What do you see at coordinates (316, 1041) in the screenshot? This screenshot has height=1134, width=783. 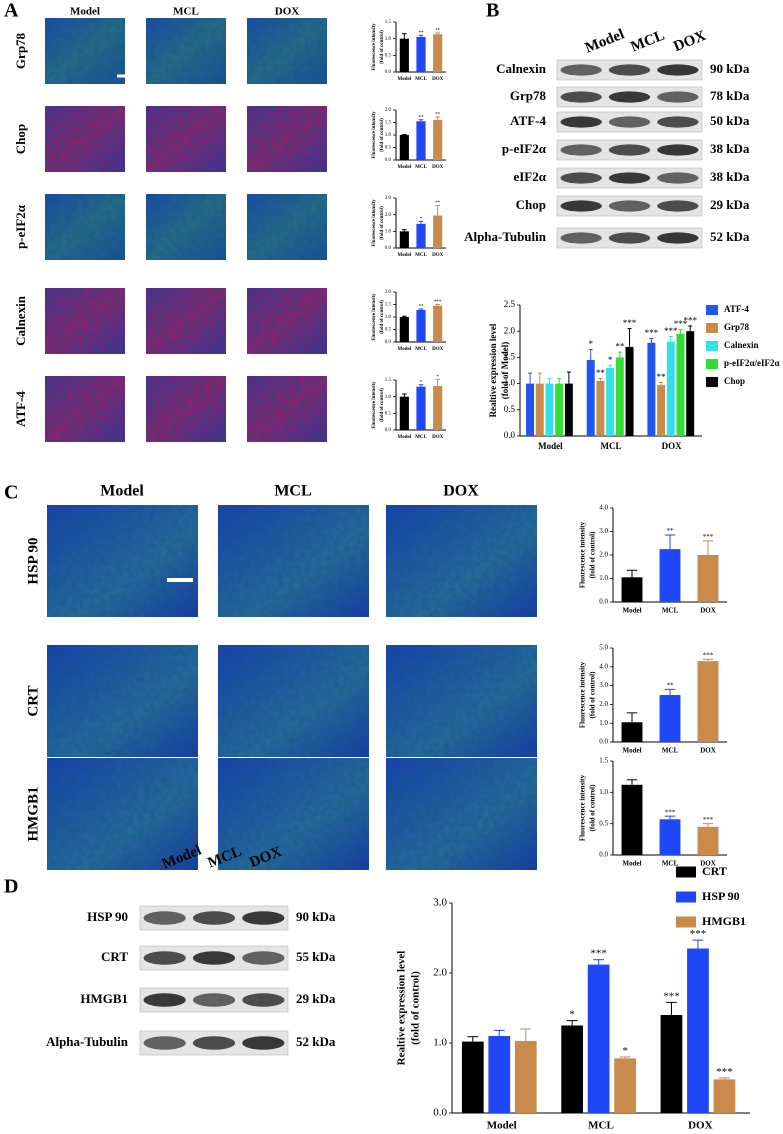 I see `blot-size: 52 kDa` at bounding box center [316, 1041].